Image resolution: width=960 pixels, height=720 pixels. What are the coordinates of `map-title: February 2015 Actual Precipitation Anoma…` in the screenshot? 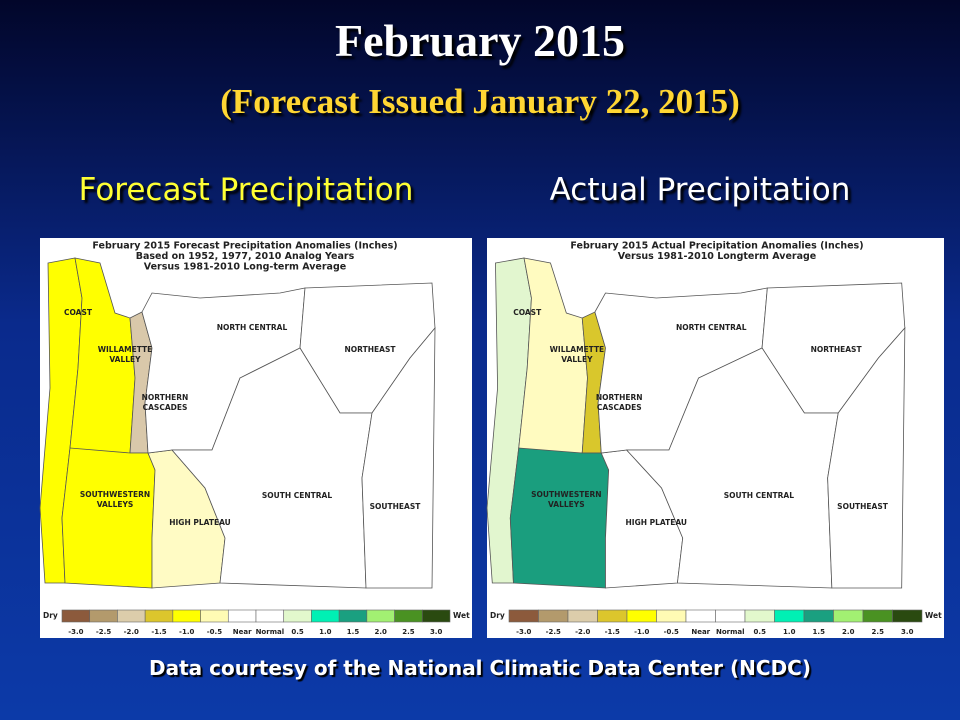 It's located at (716, 246).